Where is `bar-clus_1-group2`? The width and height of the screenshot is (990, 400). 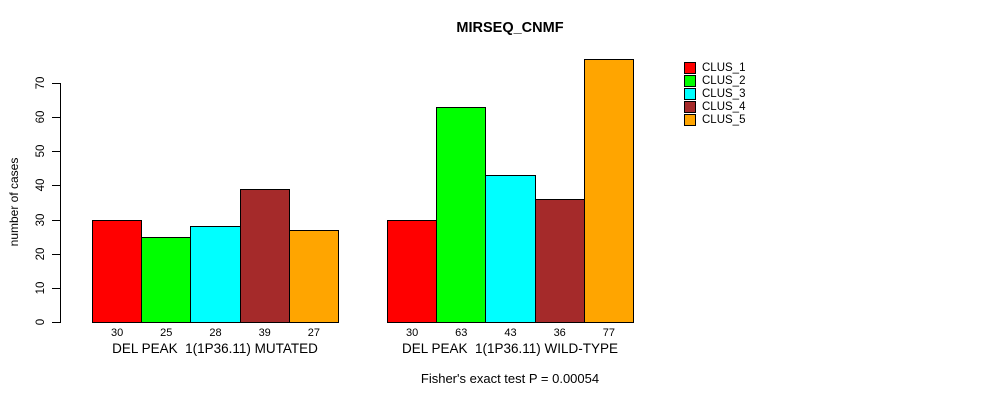 bar-clus_1-group2 is located at coordinates (412, 271).